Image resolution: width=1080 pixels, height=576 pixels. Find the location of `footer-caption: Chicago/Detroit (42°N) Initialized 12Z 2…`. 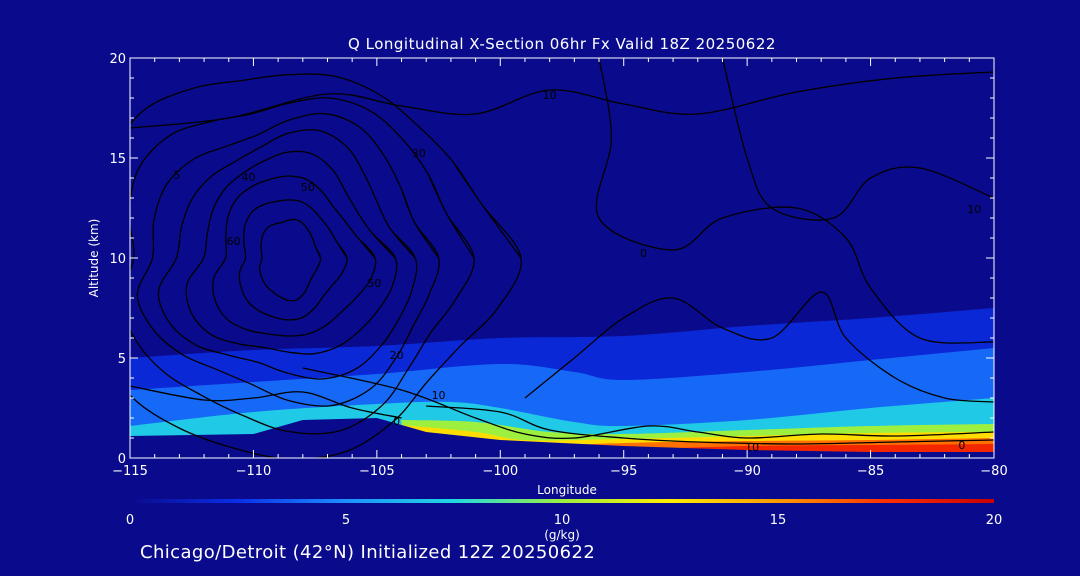

footer-caption: Chicago/Detroit (42°N) Initialized 12Z 2… is located at coordinates (368, 552).